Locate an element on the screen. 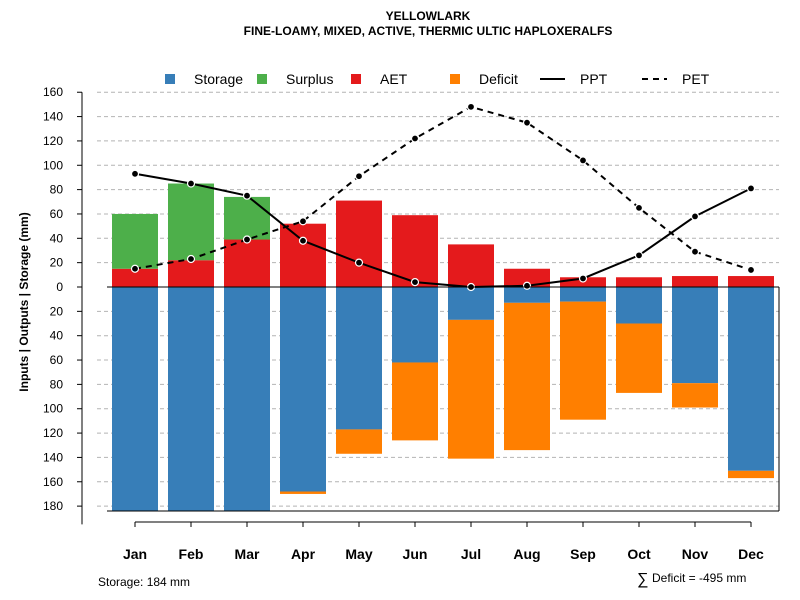 This screenshot has width=800, height=600. y-tick-label: 160 is located at coordinates (53, 92).